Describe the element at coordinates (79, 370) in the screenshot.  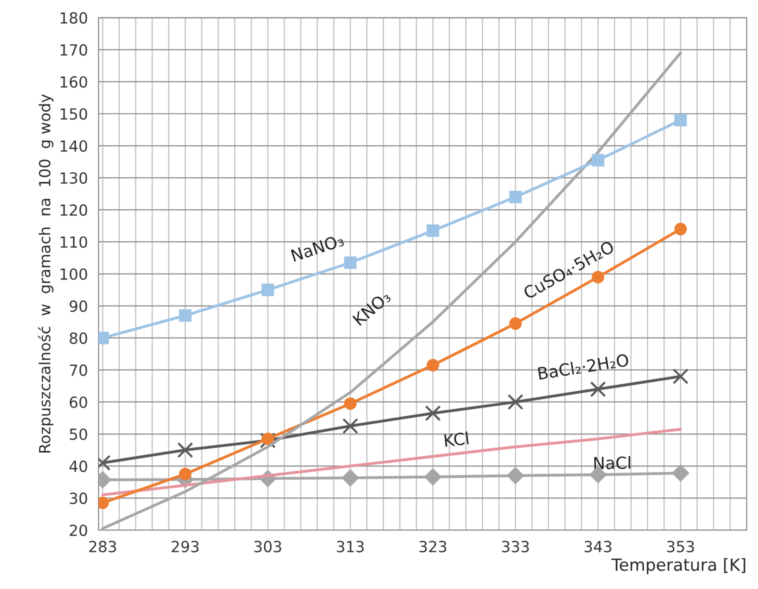
I see `y-tick-label: 70` at that location.